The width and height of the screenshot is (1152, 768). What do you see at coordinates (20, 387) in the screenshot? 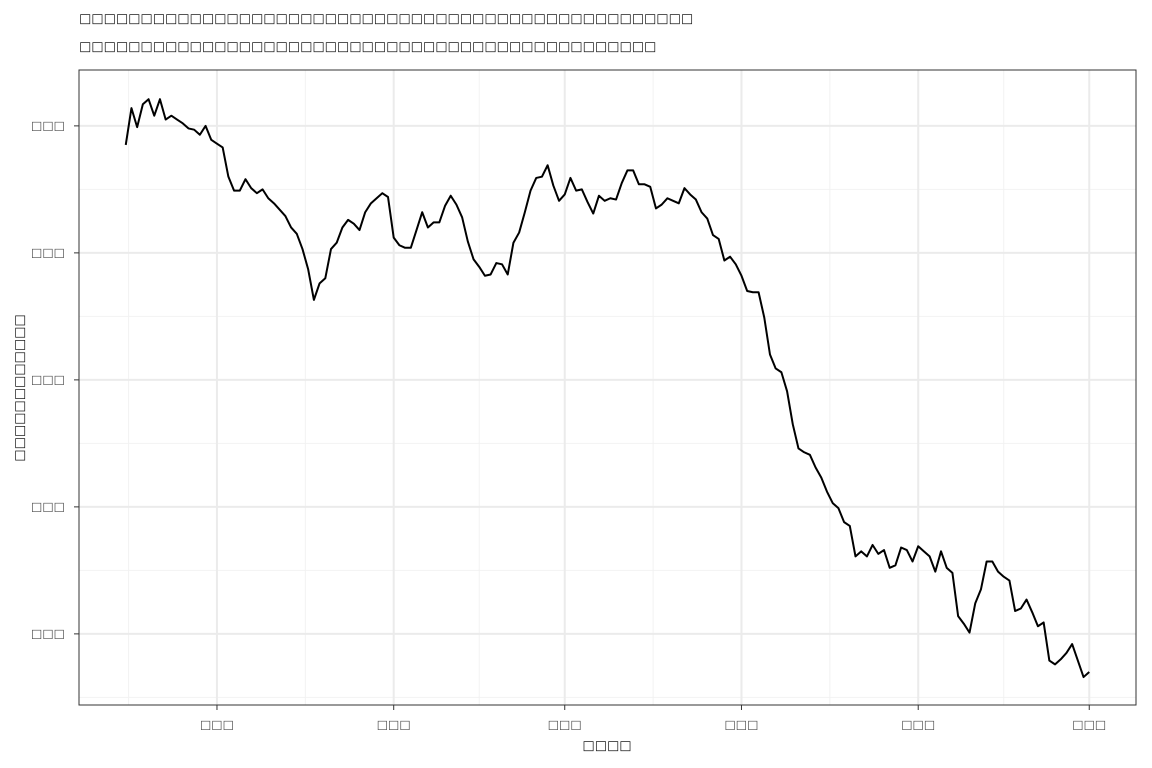
I see `y-axis-label: □□□□□□□□□□□□` at bounding box center [20, 387].